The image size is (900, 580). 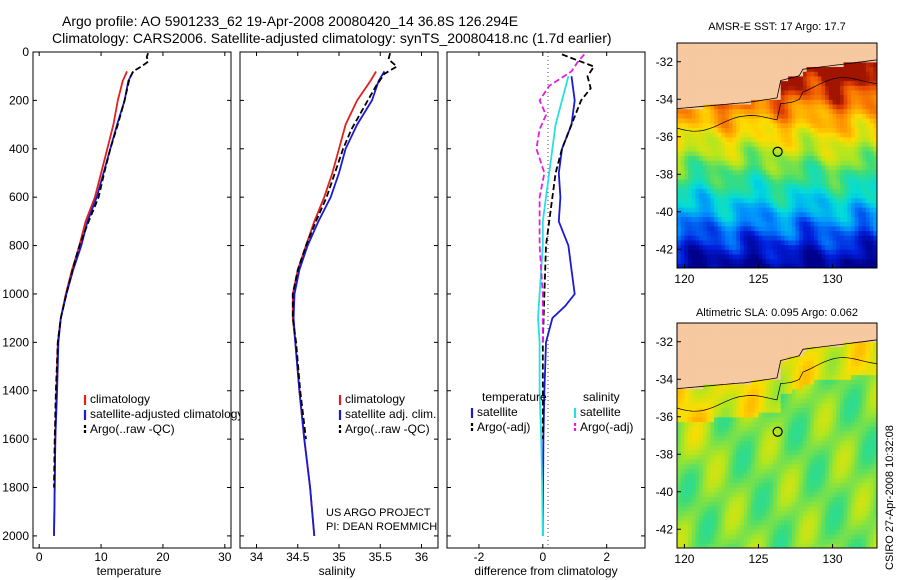 What do you see at coordinates (777, 151) in the screenshot?
I see `argo-float-marker` at bounding box center [777, 151].